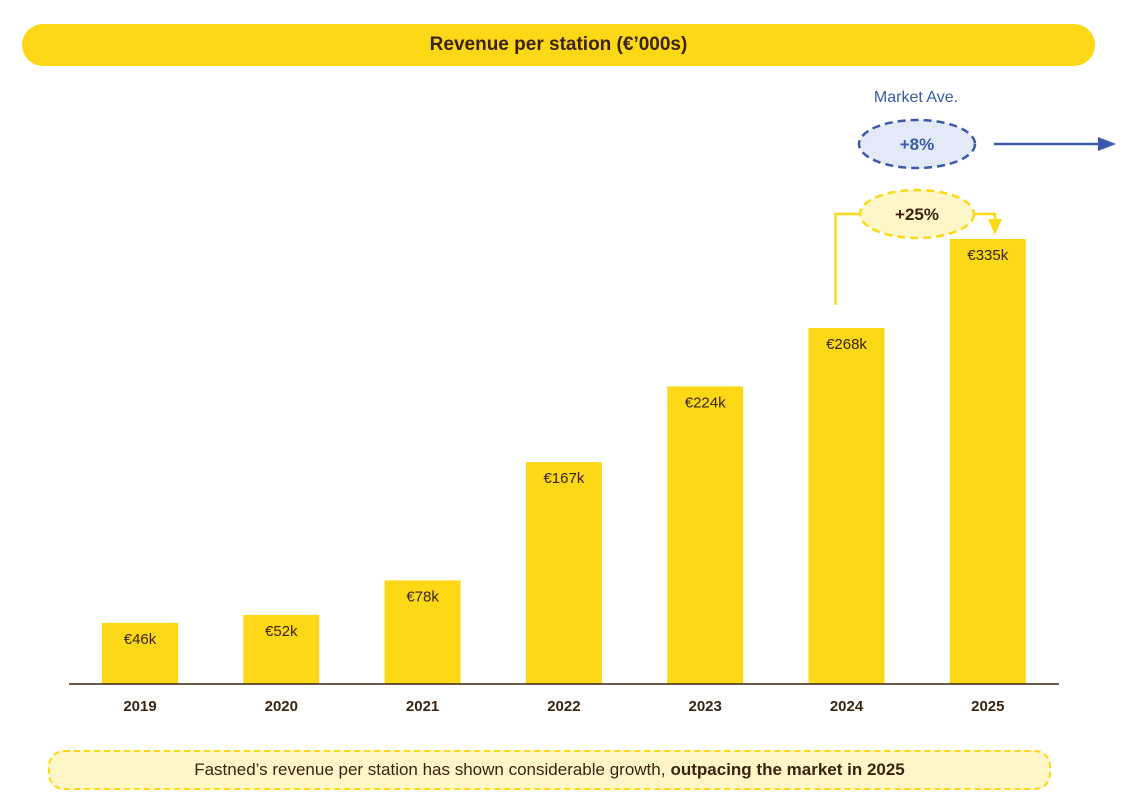 The height and width of the screenshot is (809, 1126). Describe the element at coordinates (139, 706) in the screenshot. I see `x-tick-label-2019: 2019` at that location.